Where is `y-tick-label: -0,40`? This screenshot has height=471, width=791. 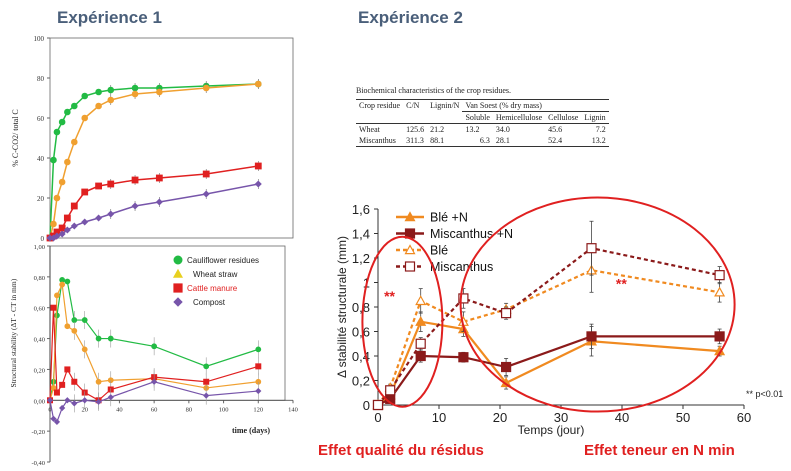 y-tick-label: -0,40 is located at coordinates (38, 463).